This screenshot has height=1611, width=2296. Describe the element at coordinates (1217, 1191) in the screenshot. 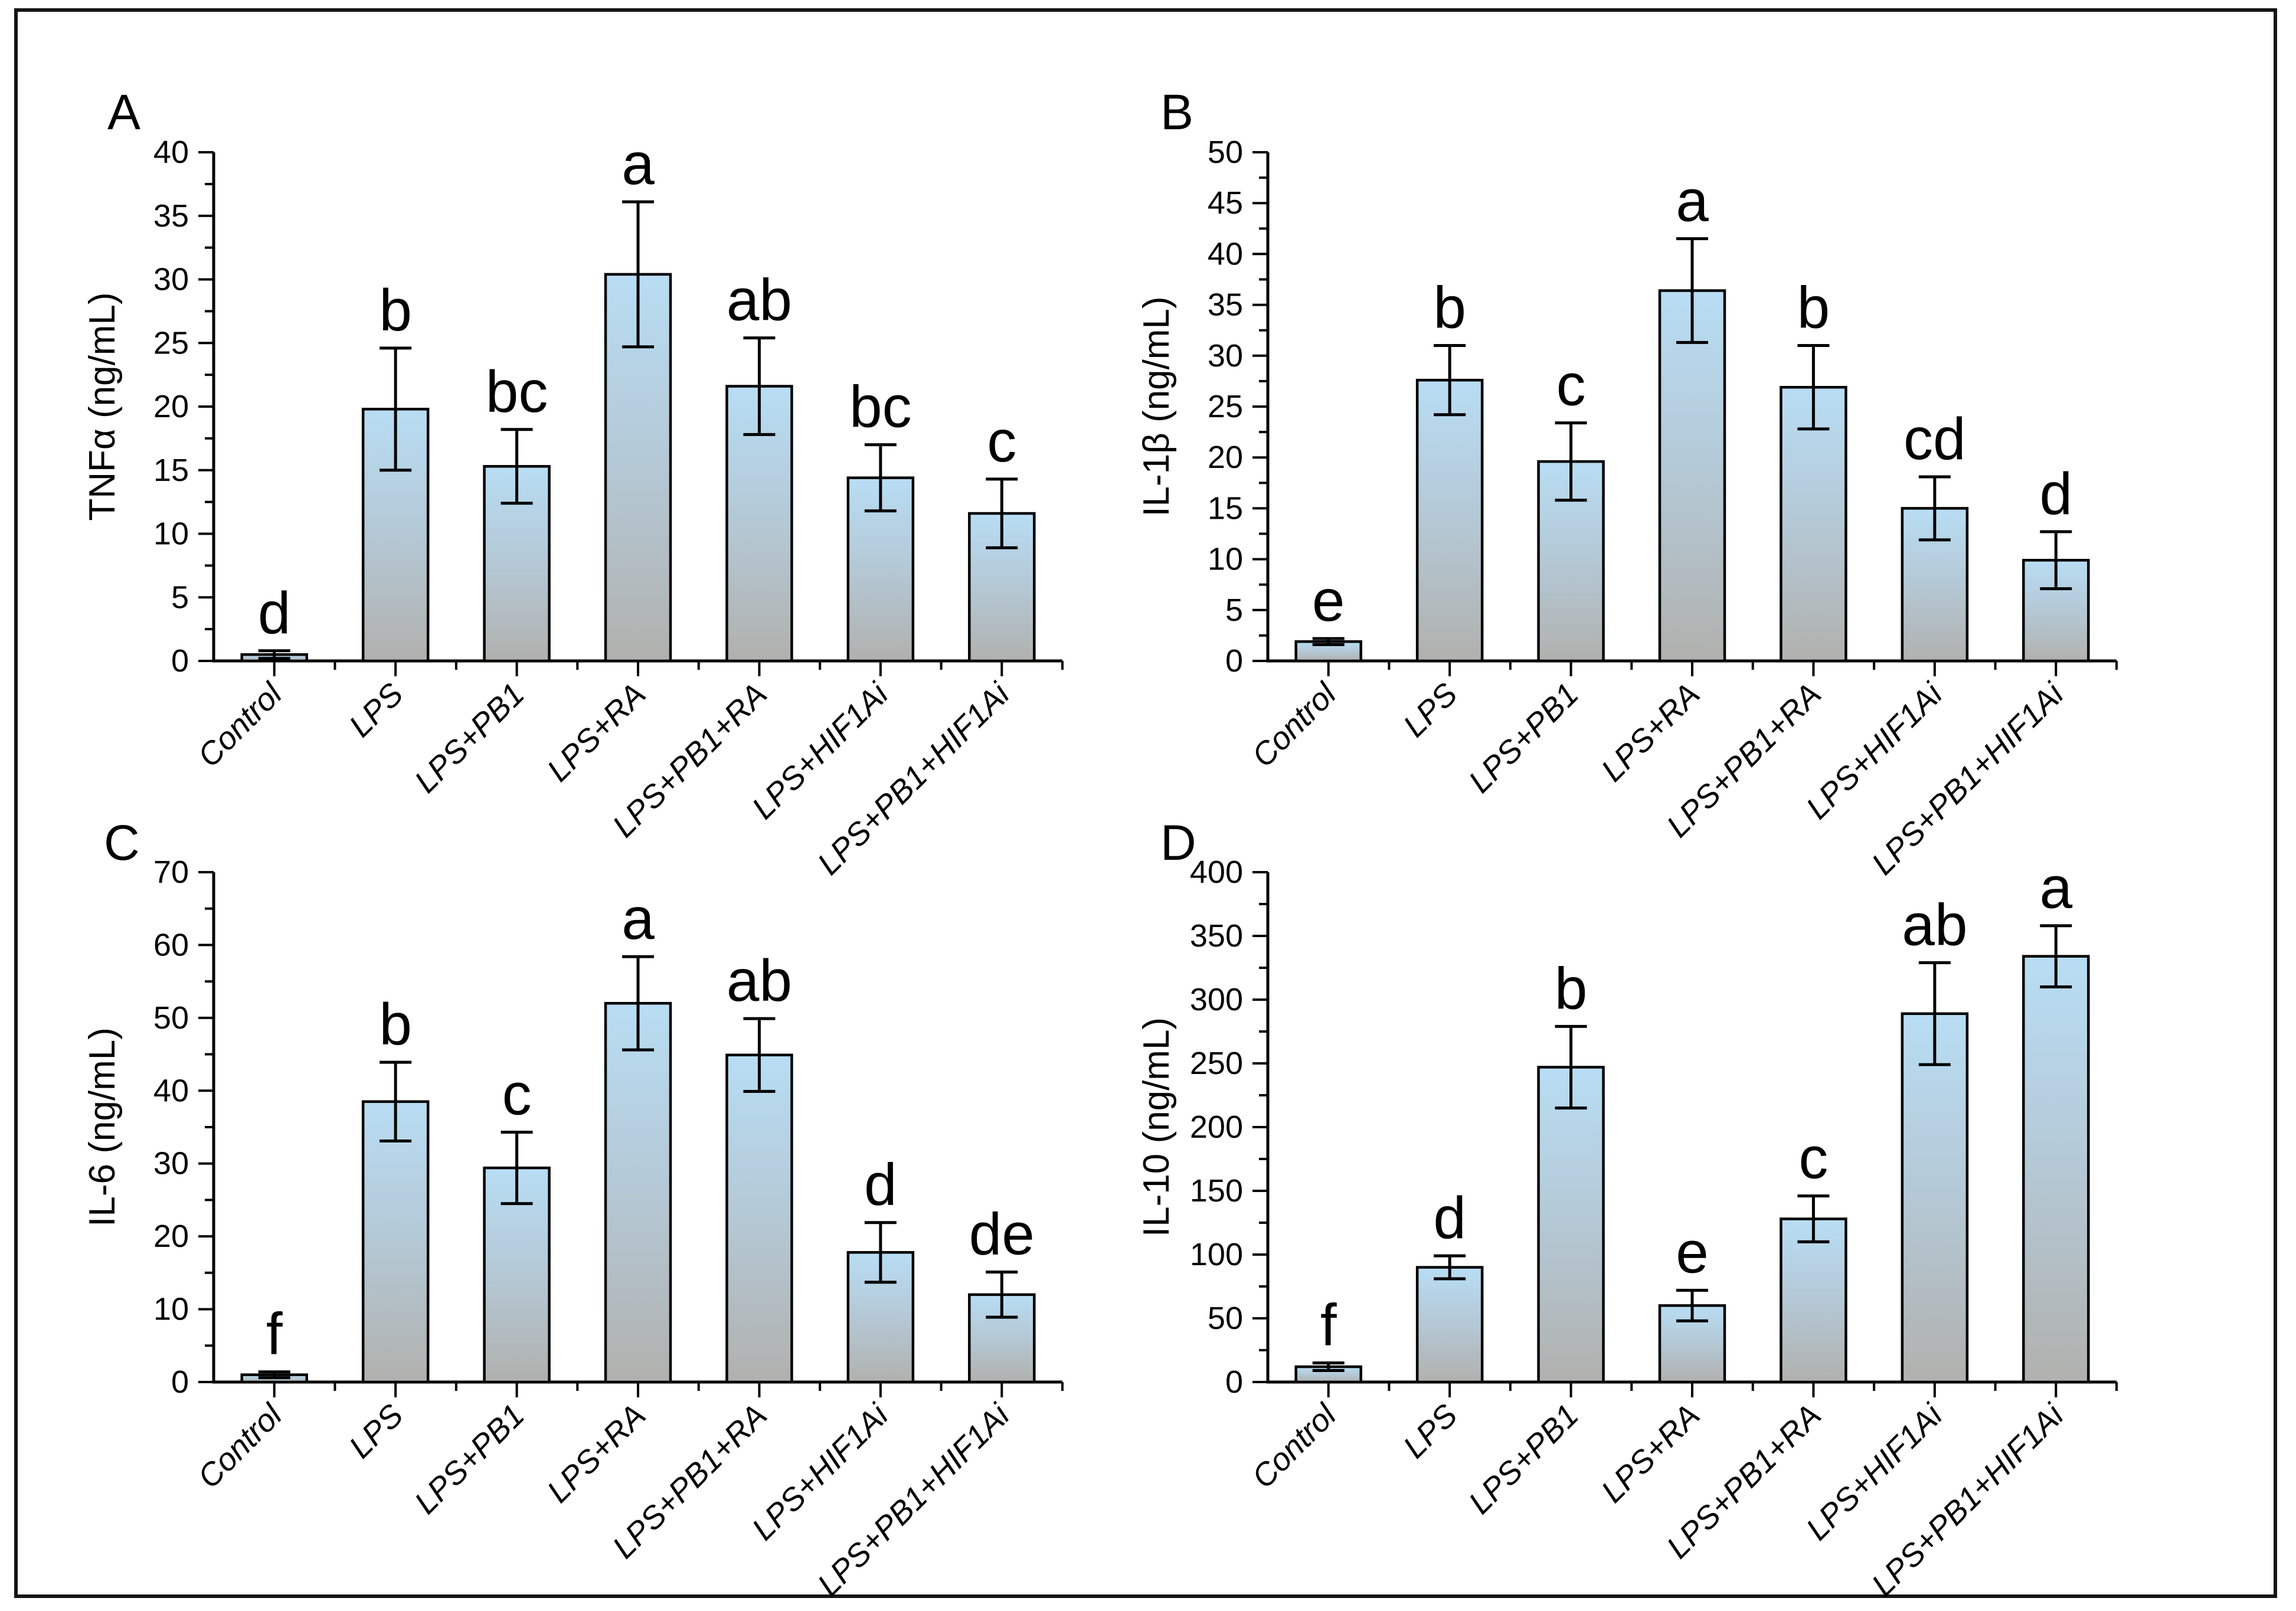

I see `y-axis-tick-label: 150` at that location.